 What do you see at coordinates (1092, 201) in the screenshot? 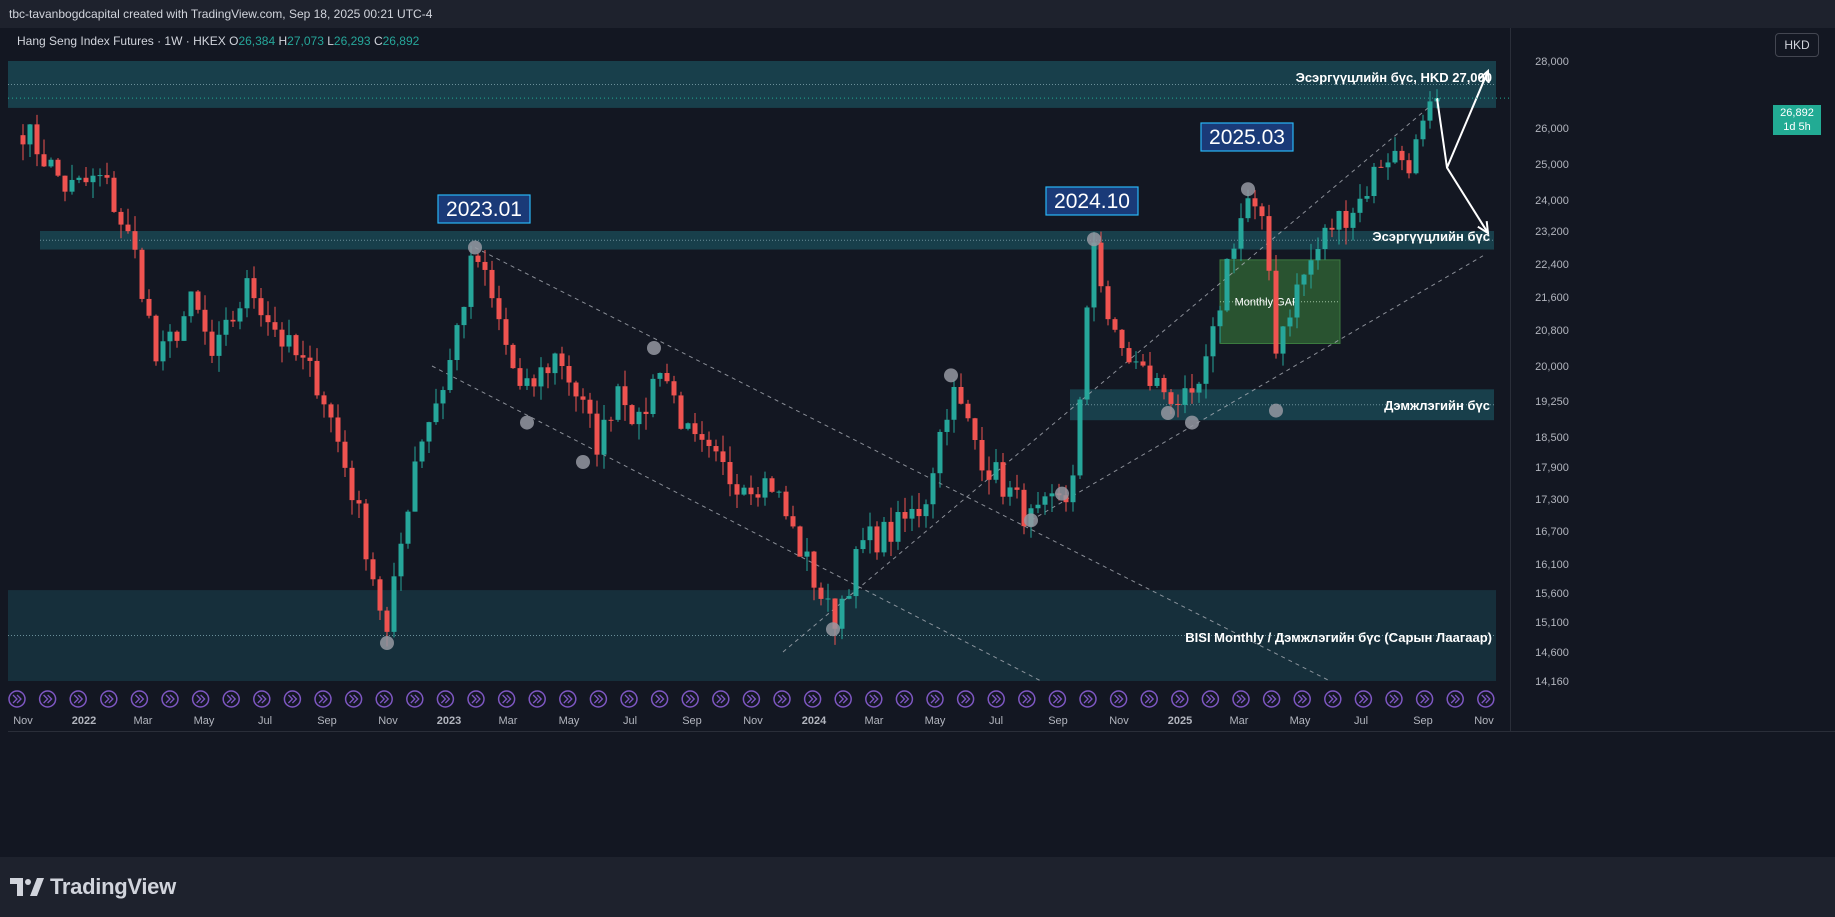
I see `callout-label: 2024.10` at bounding box center [1092, 201].